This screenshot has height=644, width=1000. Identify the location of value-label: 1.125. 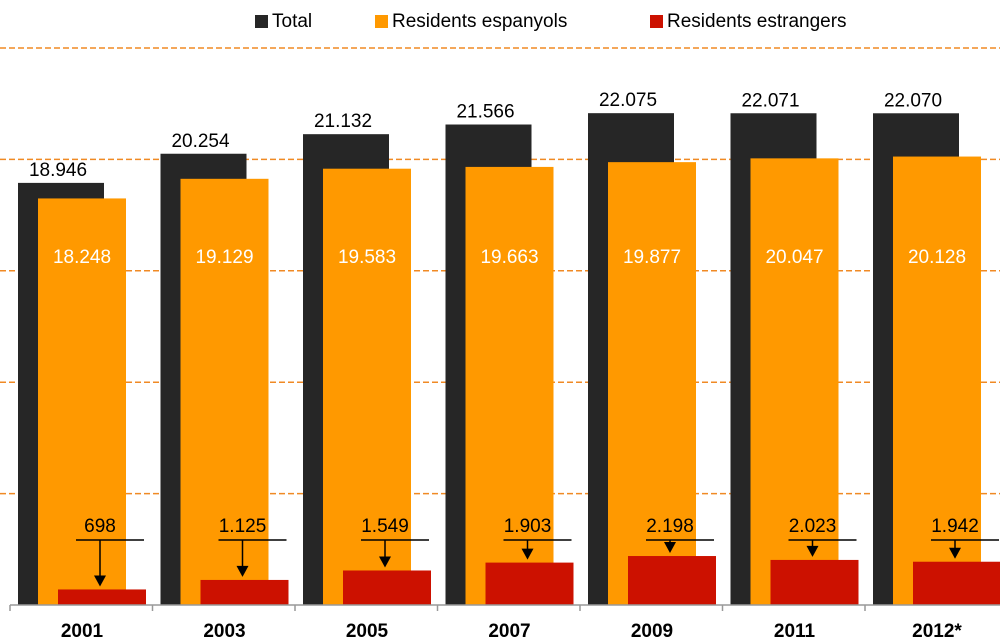
(243, 526).